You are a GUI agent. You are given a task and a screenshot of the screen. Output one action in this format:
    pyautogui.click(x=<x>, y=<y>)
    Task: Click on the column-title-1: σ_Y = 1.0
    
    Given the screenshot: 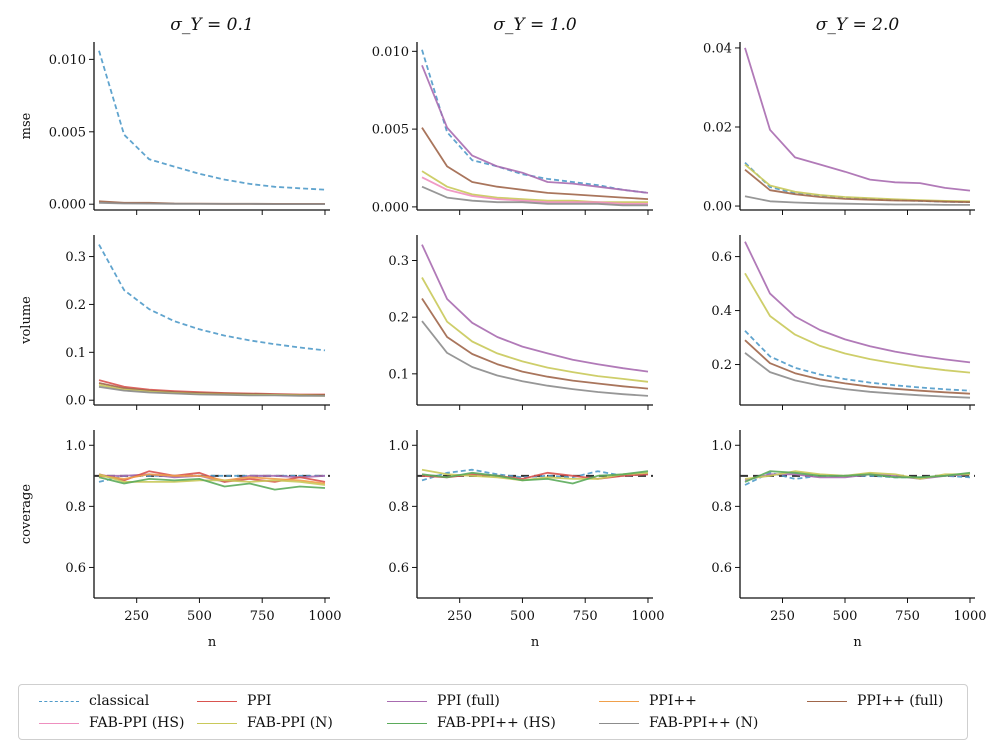 What is the action you would take?
    pyautogui.click(x=535, y=25)
    